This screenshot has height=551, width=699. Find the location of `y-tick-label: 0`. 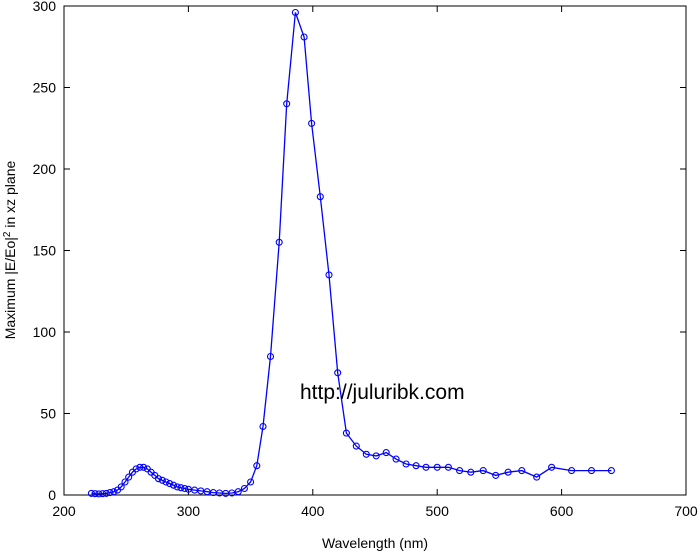

y-tick-label: 0 is located at coordinates (52, 495).